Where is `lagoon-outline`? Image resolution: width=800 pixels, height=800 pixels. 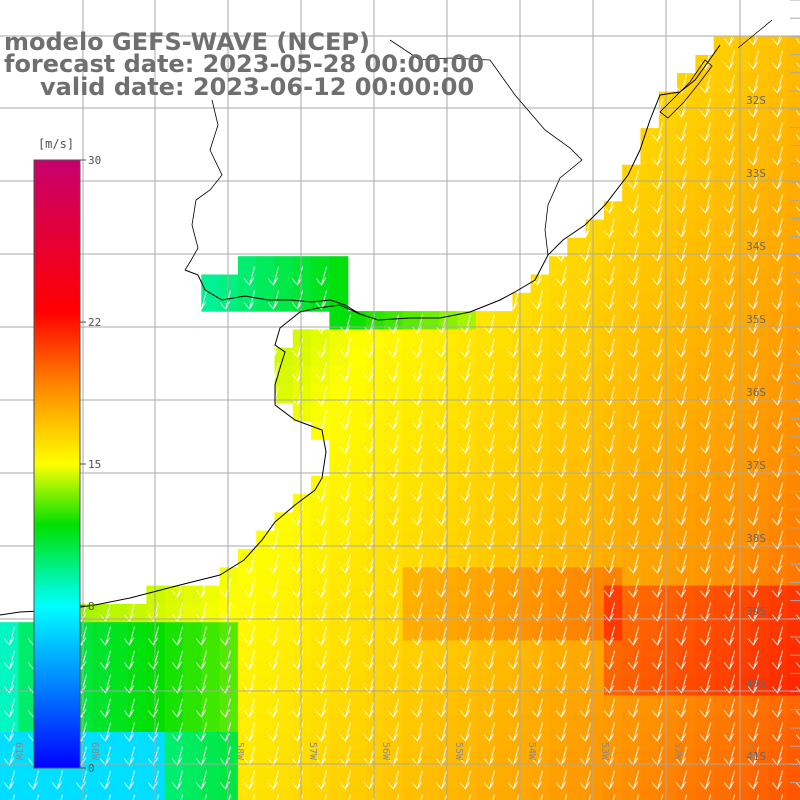
lagoon-outline is located at coordinates (686, 89).